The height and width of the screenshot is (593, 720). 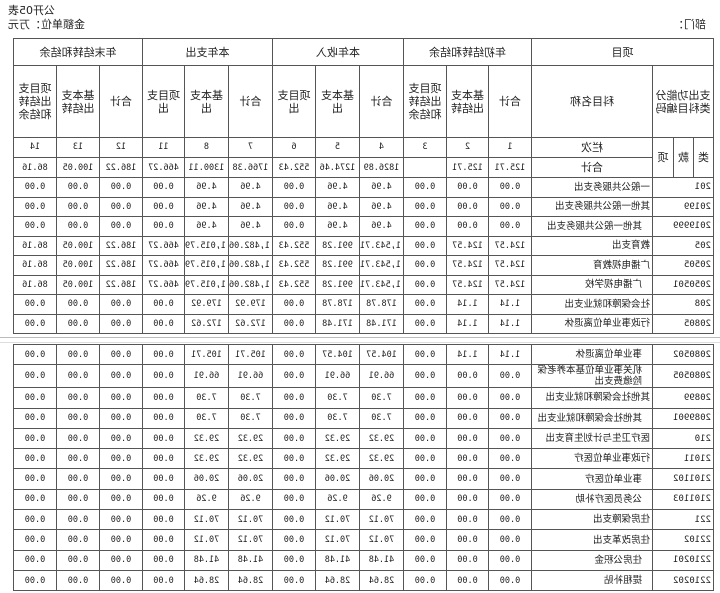 I want to click on header-kuan: 款, so click(x=683, y=157).